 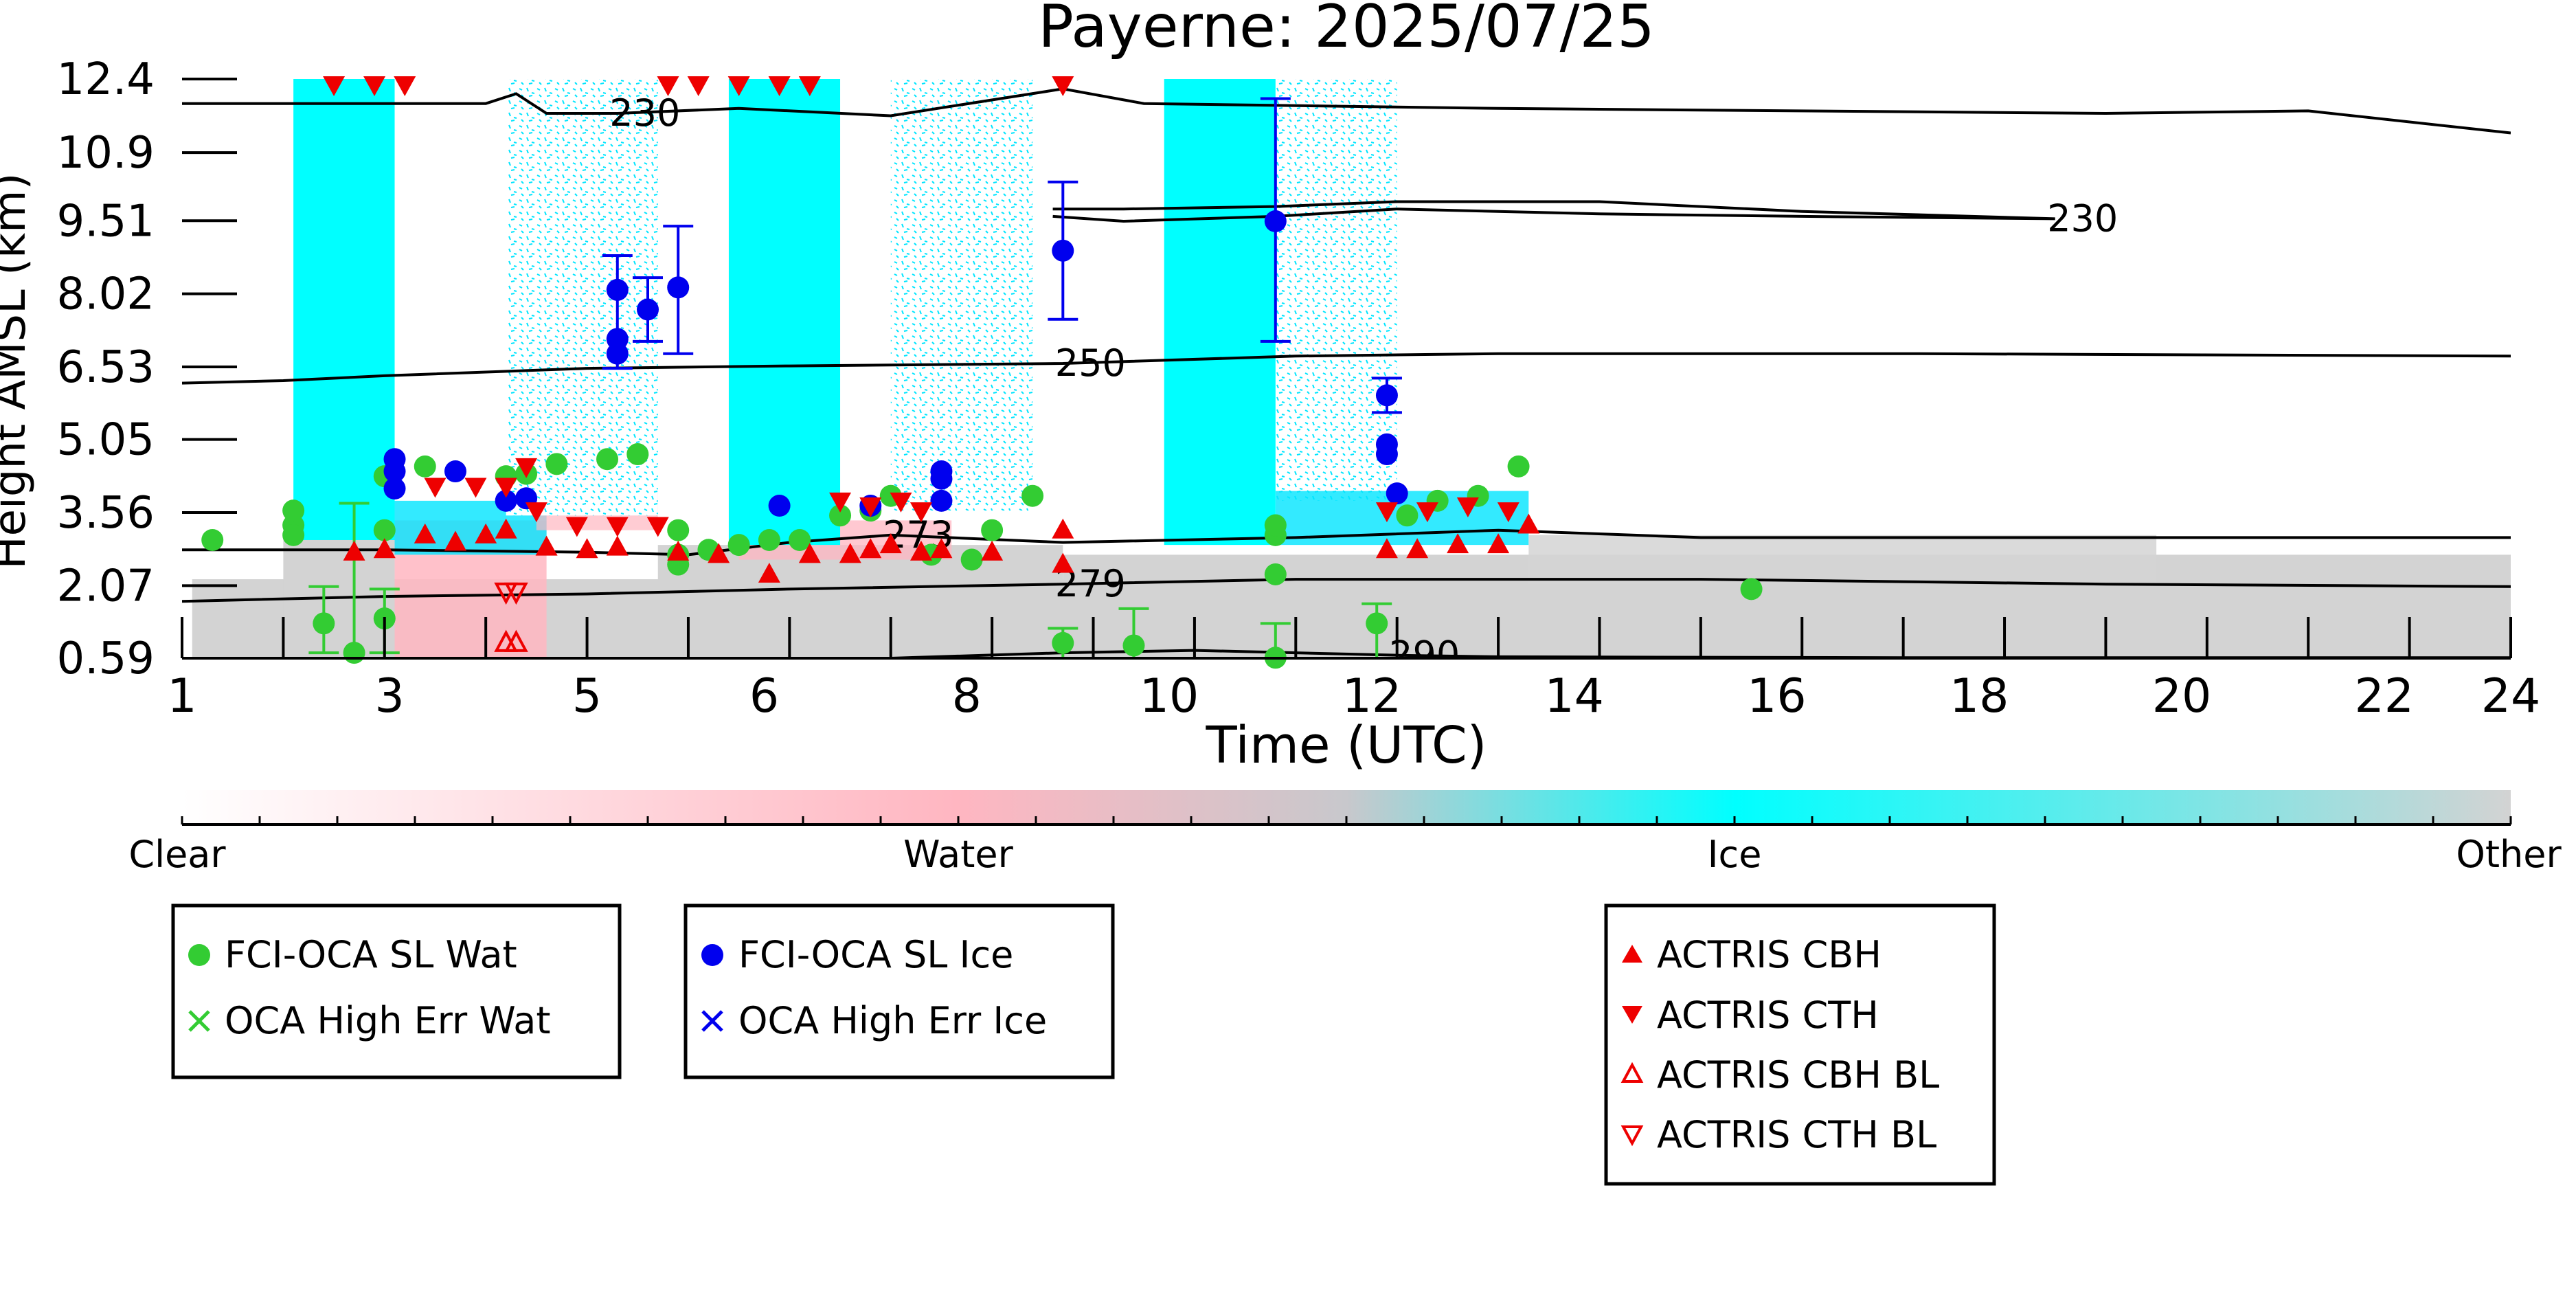 I want to click on x-tick-label: 5, so click(x=587, y=696).